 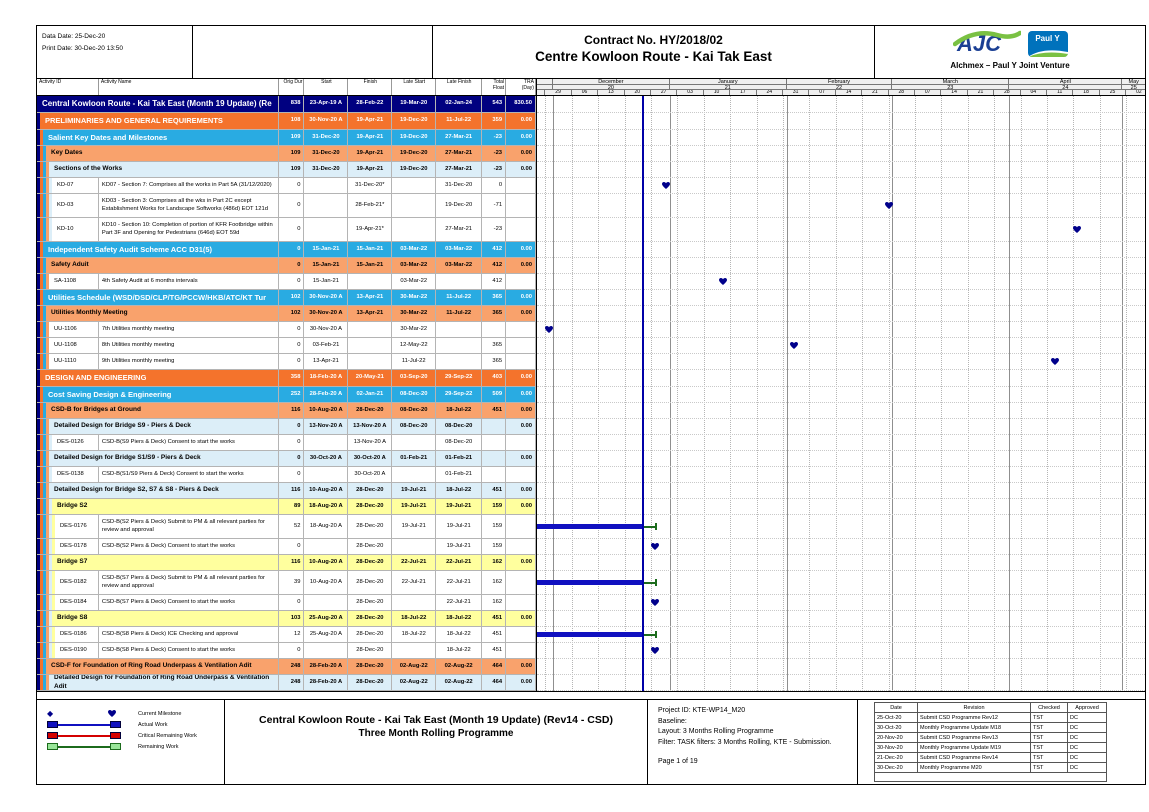 What do you see at coordinates (459, 506) in the screenshot?
I see `cell-lf: 19-Jul-21` at bounding box center [459, 506].